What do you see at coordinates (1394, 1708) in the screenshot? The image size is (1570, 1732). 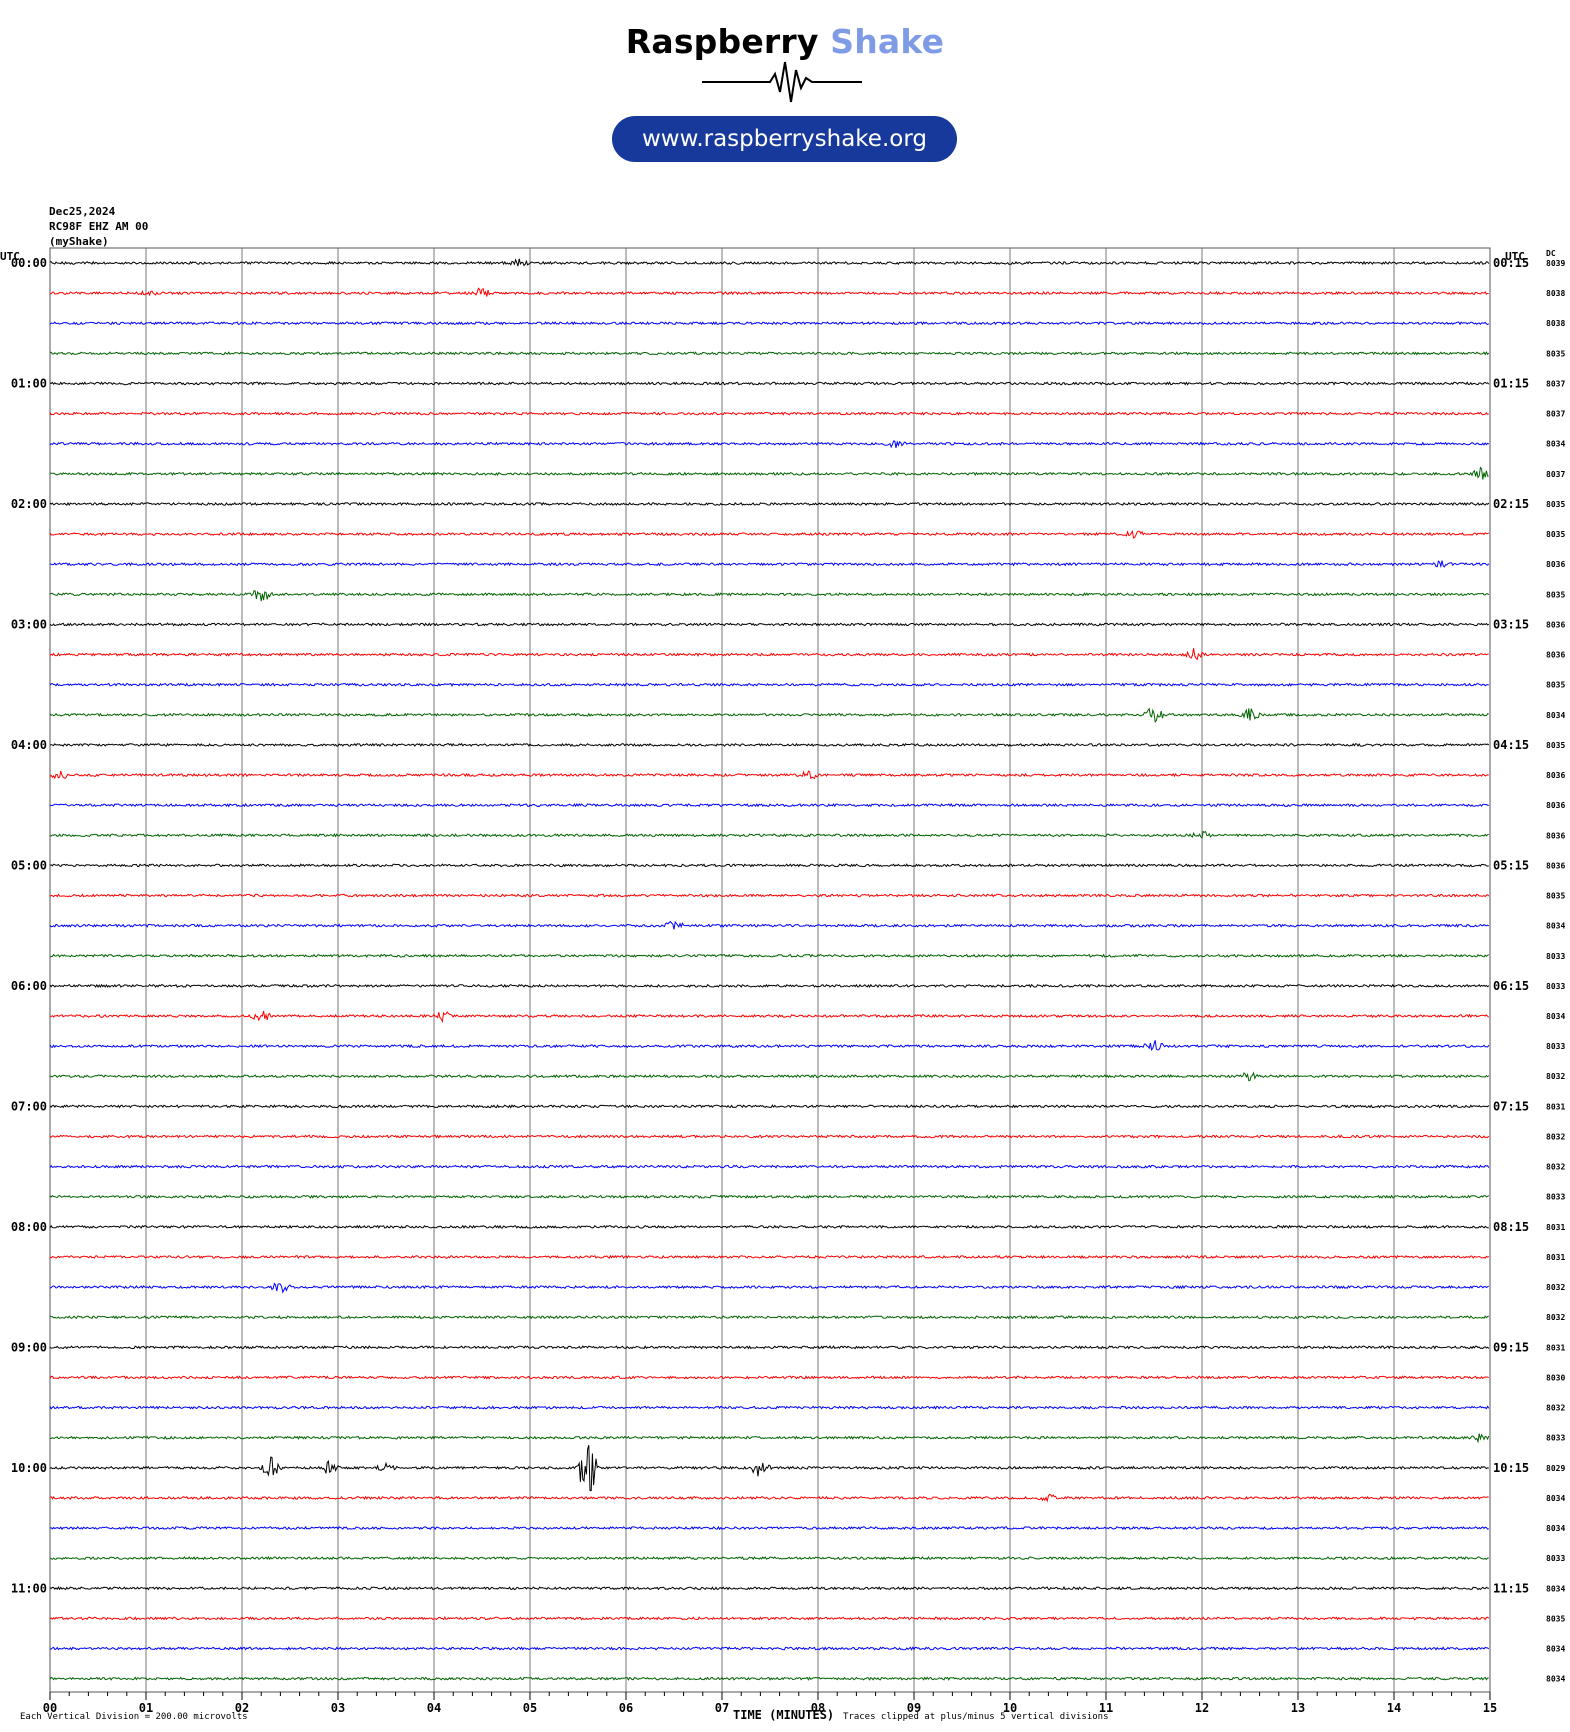 I see `x-tick-label: 14` at bounding box center [1394, 1708].